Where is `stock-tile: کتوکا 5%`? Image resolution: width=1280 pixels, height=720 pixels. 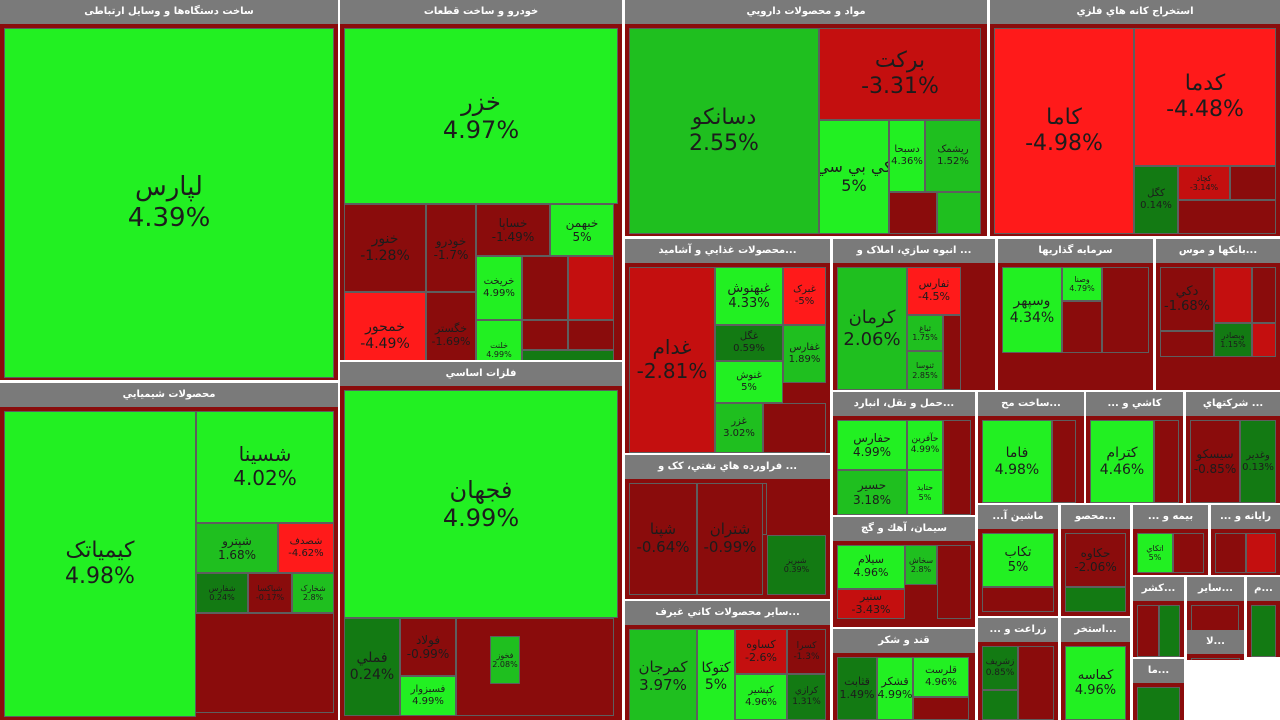 stock-tile: کتوکا 5% is located at coordinates (716, 674).